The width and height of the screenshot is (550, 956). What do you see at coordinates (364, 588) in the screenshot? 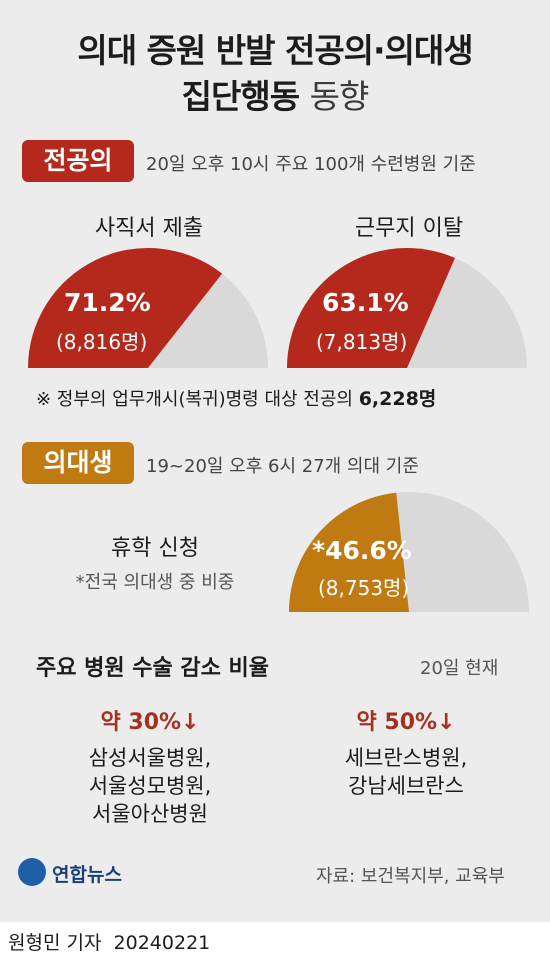
I see `leave-count: (8,753명)` at bounding box center [364, 588].